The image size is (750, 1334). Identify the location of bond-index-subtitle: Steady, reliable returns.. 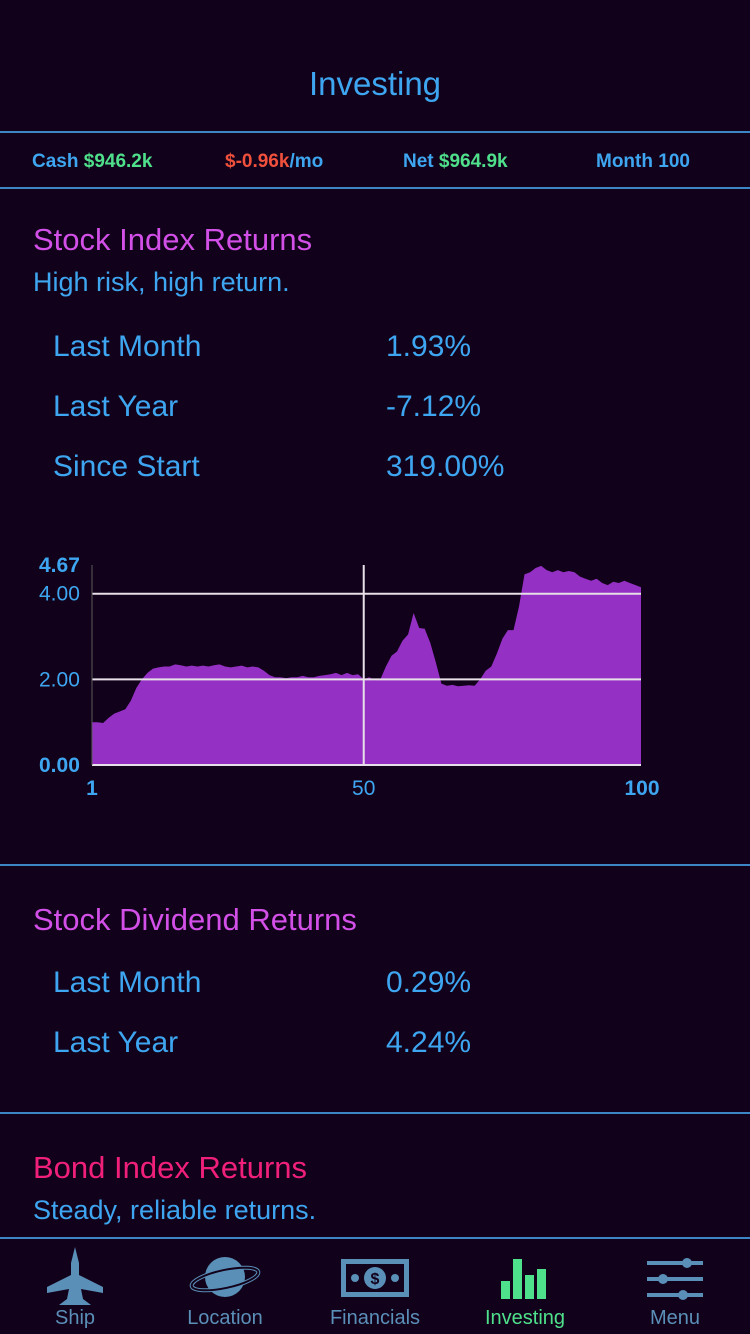
(175, 1210).